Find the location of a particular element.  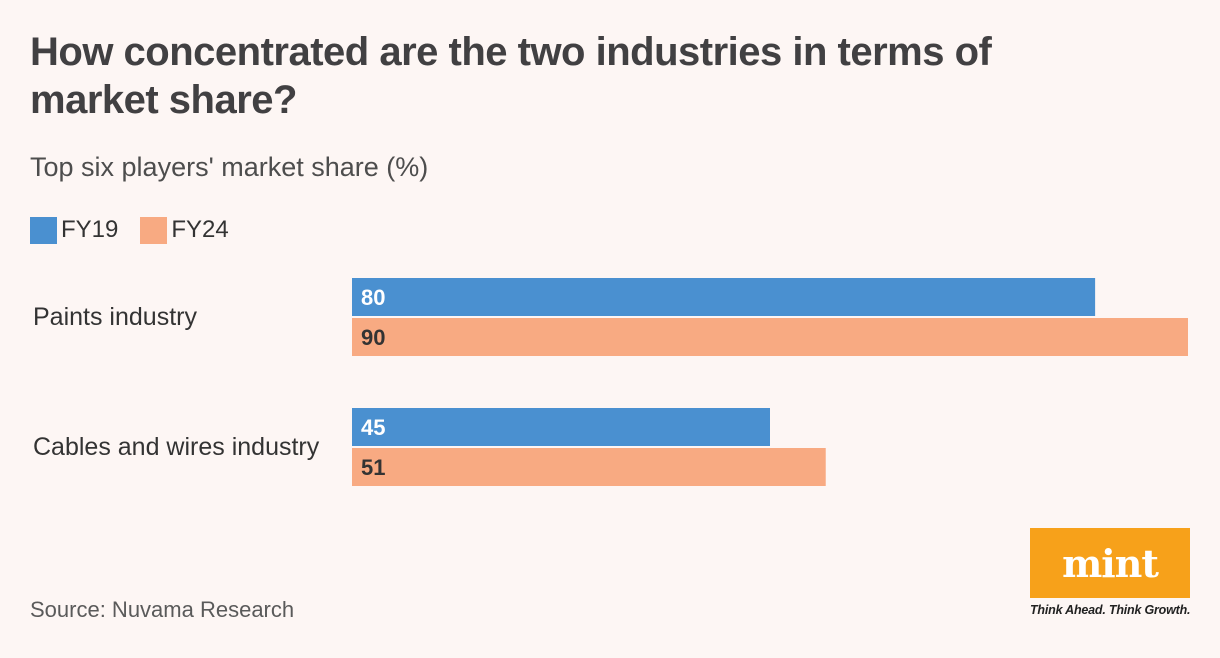

legend-item-fy19: FY19 is located at coordinates (74, 230).